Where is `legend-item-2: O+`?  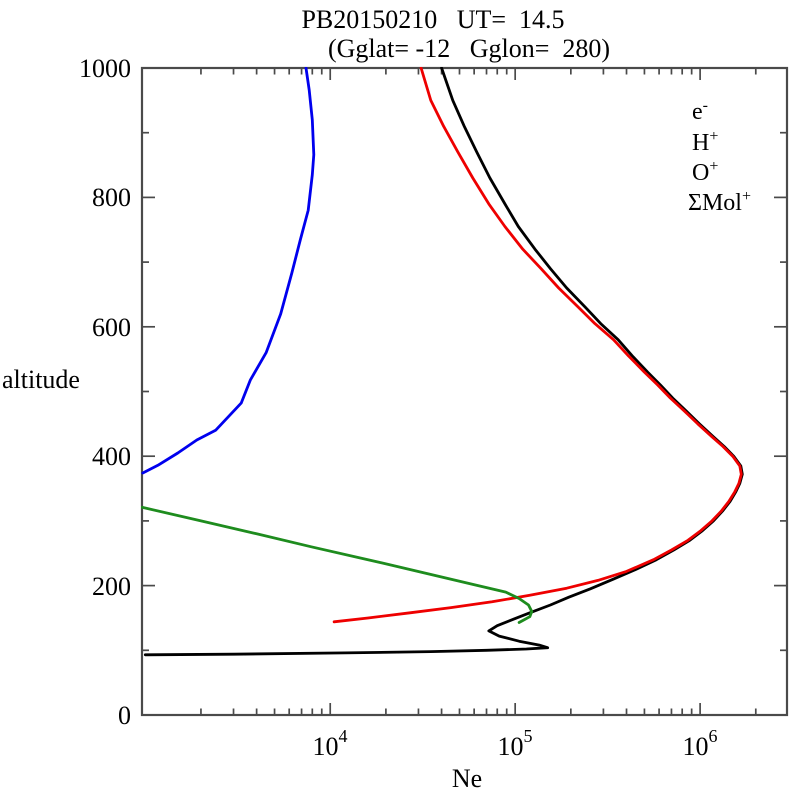
legend-item-2: O+ is located at coordinates (705, 172).